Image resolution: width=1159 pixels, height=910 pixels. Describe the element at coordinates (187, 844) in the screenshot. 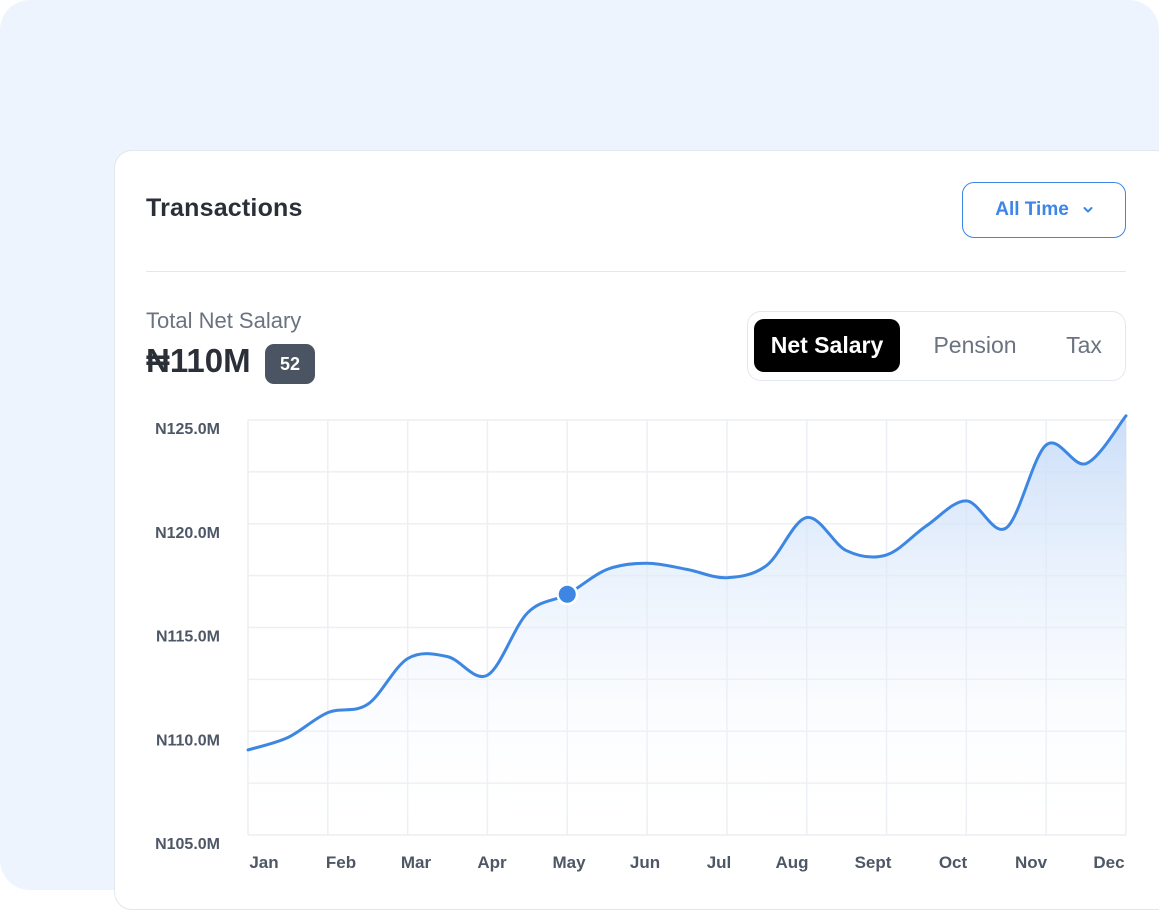

I see `y-tick-label: N105.0M` at that location.